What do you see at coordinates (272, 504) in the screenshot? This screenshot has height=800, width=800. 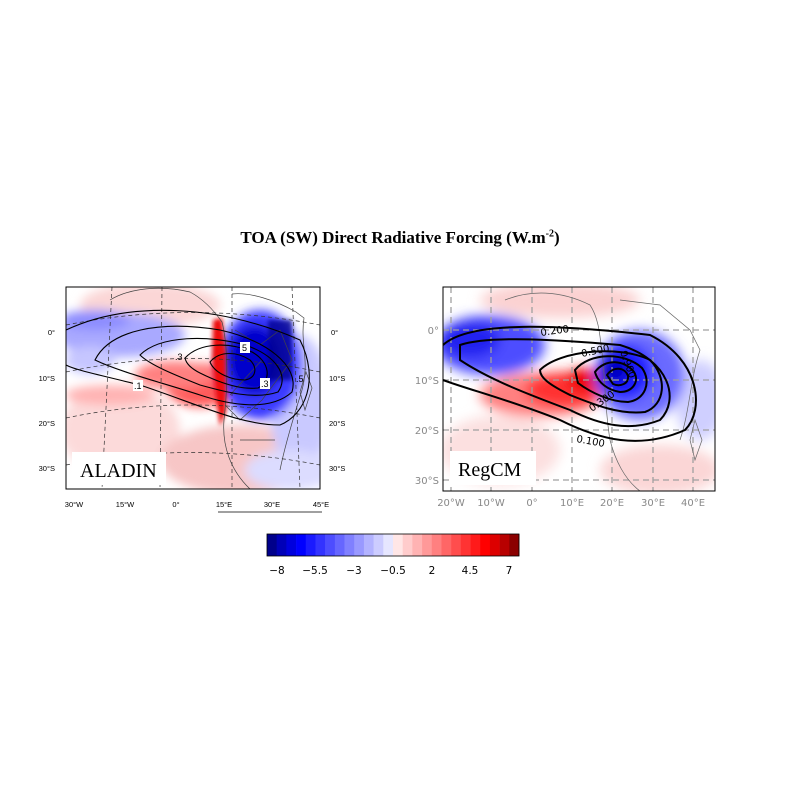 I see `aladin-x-tick: 30°E` at bounding box center [272, 504].